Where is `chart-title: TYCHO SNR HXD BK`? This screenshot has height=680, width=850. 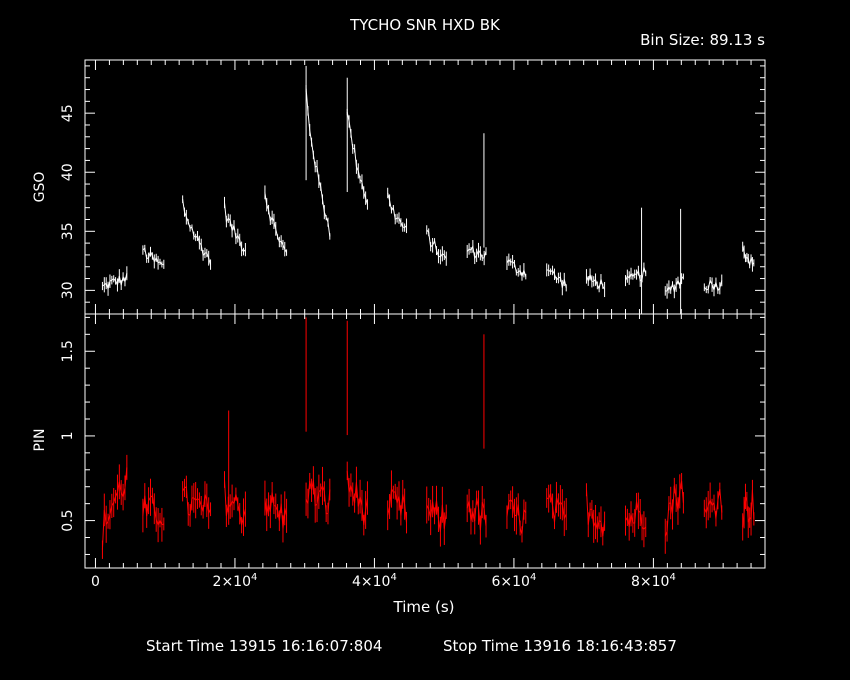 chart-title: TYCHO SNR HXD BK is located at coordinates (425, 25).